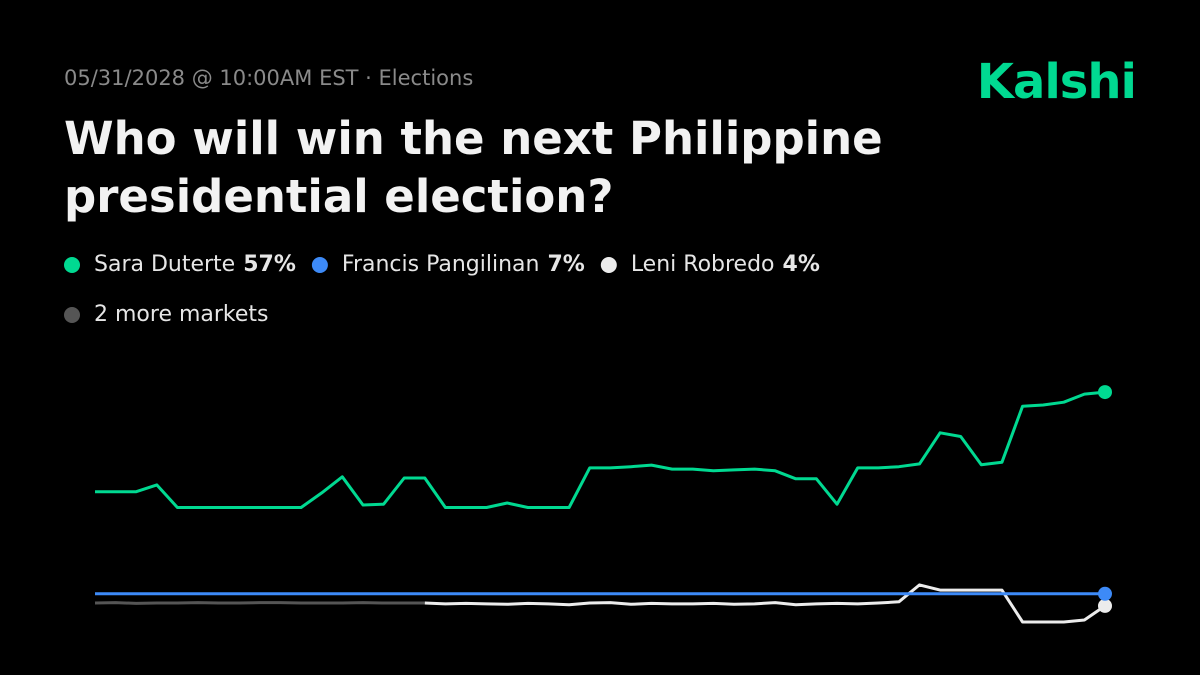 This screenshot has height=675, width=1200. What do you see at coordinates (164, 264) in the screenshot?
I see `legend-name: Sara Duterte` at bounding box center [164, 264].